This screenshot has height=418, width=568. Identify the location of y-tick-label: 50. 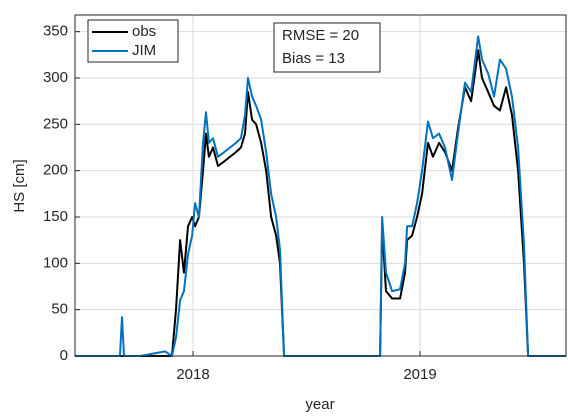
(59, 309).